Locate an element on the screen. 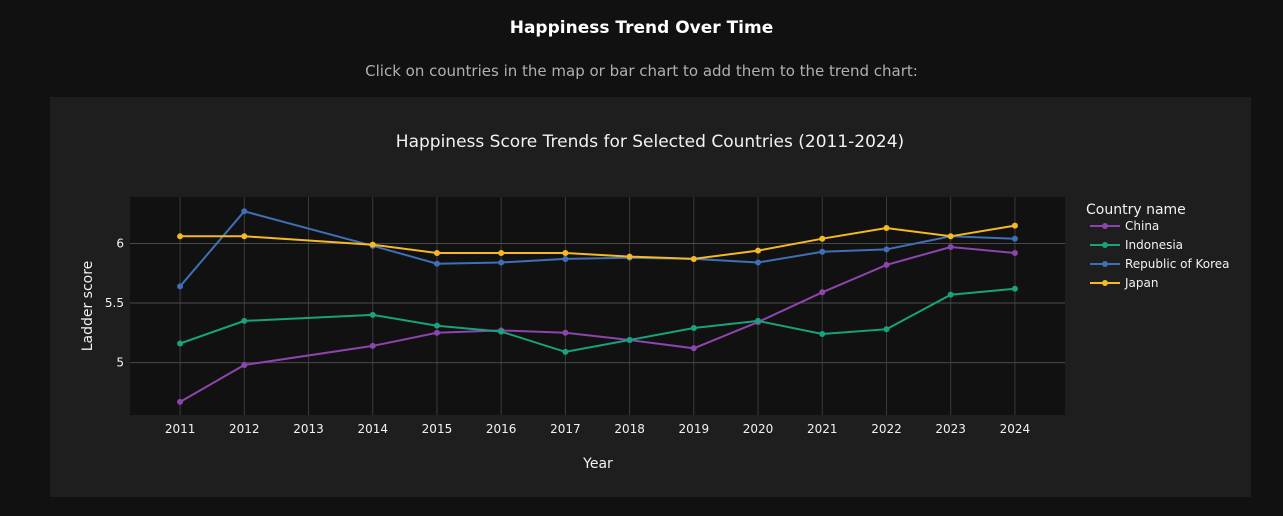 This screenshot has height=516, width=1283. legend-item: Japan is located at coordinates (1124, 283).